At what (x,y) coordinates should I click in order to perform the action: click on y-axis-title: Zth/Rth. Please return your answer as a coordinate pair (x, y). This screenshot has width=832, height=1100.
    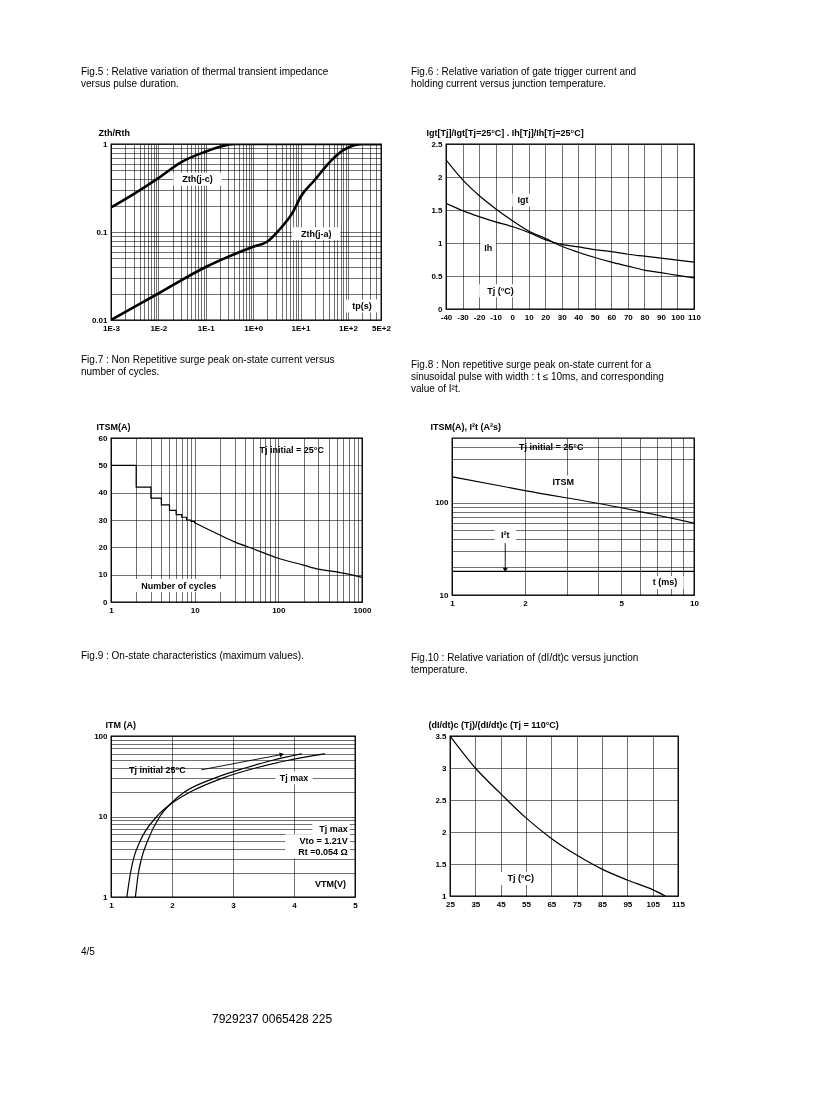
    Looking at the image, I should click on (114, 132).